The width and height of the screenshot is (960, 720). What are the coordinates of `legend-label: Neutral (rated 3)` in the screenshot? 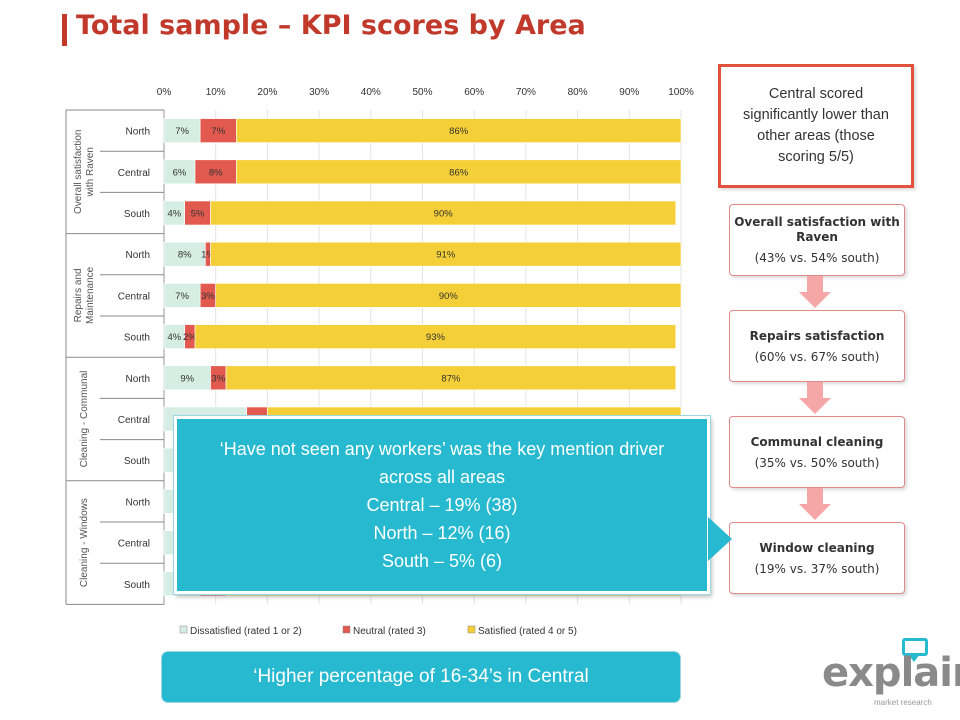 It's located at (389, 631).